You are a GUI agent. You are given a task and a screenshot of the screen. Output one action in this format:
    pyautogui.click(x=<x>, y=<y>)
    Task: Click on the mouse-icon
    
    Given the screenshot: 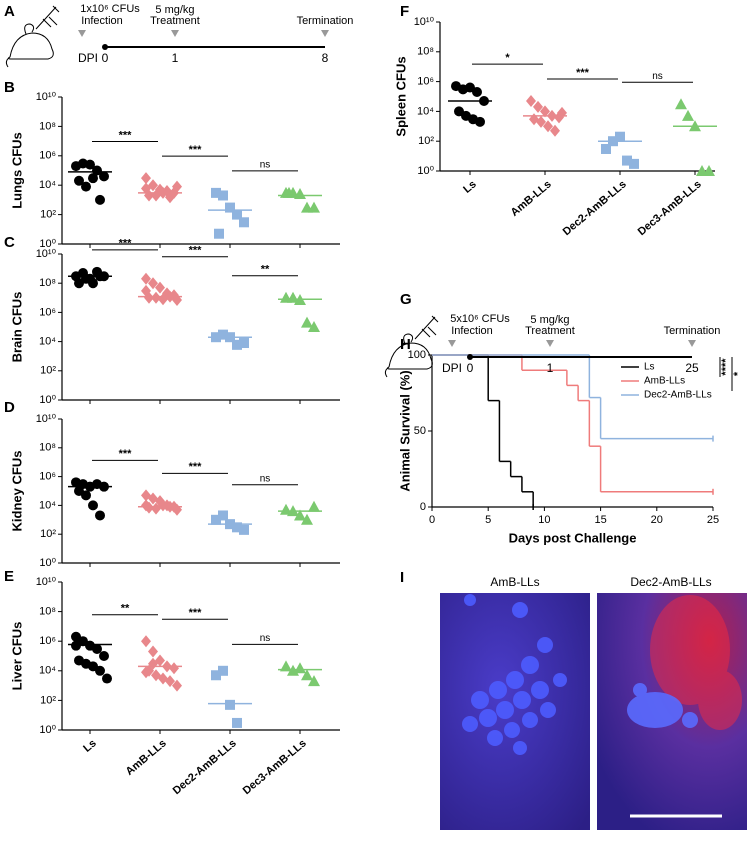 What is the action you would take?
    pyautogui.click(x=29, y=45)
    